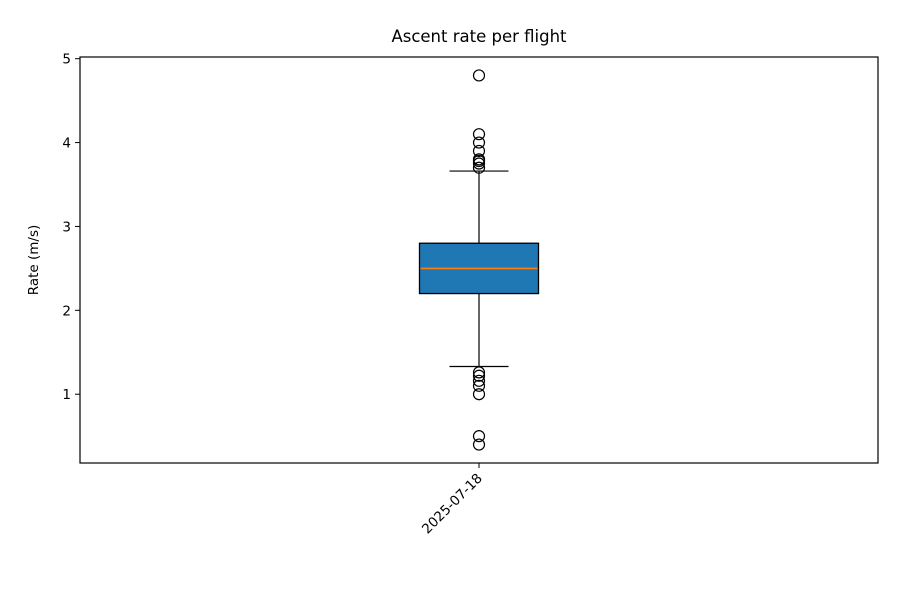 This screenshot has height=600, width=900. What do you see at coordinates (66, 60) in the screenshot?
I see `y-tick-label: 5` at bounding box center [66, 60].